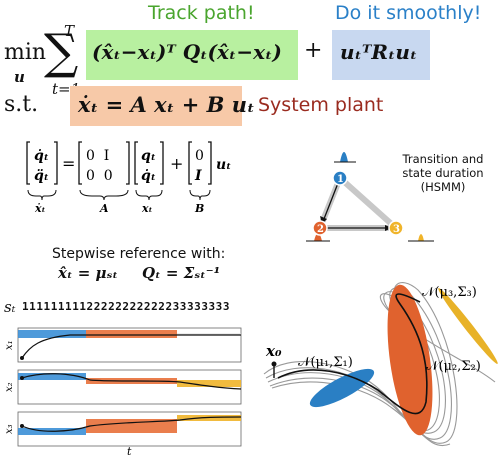 This screenshot has height=457, width=500. I want to click on plot-x3-start, so click(22, 426).